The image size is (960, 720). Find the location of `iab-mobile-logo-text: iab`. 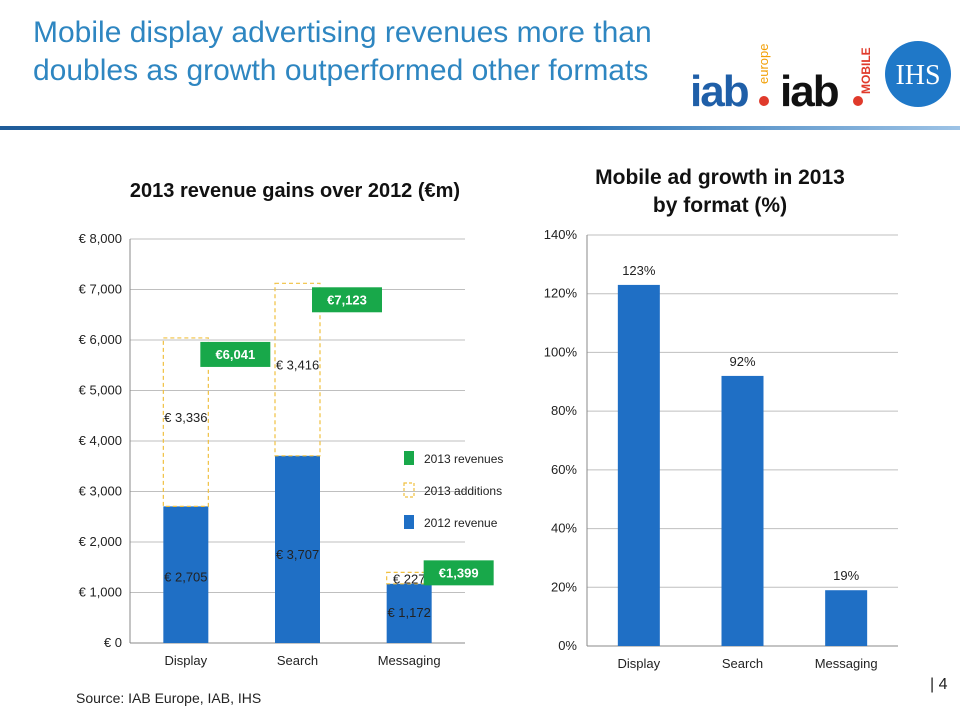

iab-mobile-logo-text: iab is located at coordinates (809, 90).